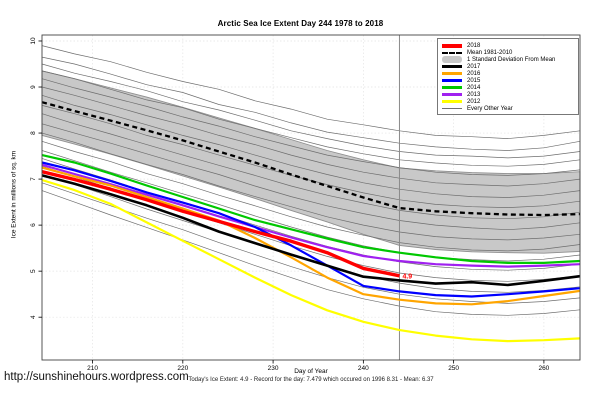  Describe the element at coordinates (33, 87) in the screenshot. I see `y-tick-label: 9` at that location.